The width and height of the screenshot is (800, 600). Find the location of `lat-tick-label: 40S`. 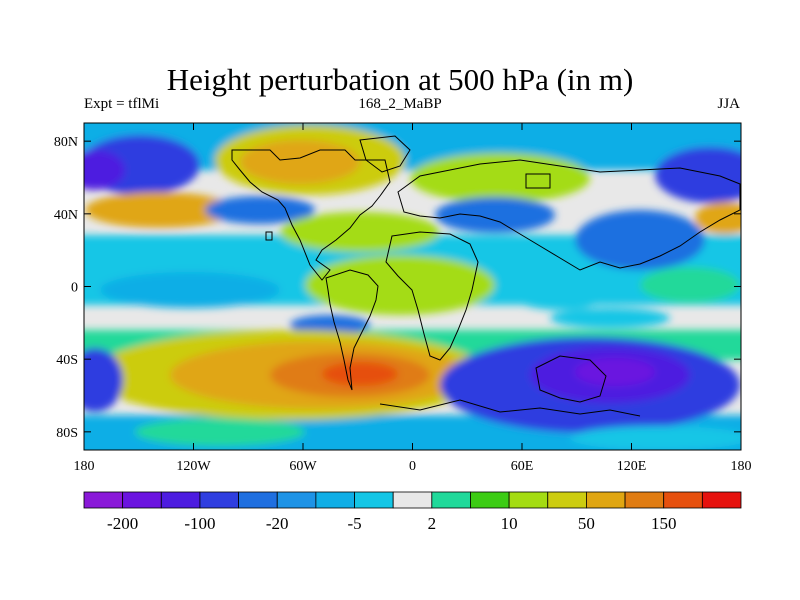

lat-tick-label: 40S is located at coordinates (67, 360).